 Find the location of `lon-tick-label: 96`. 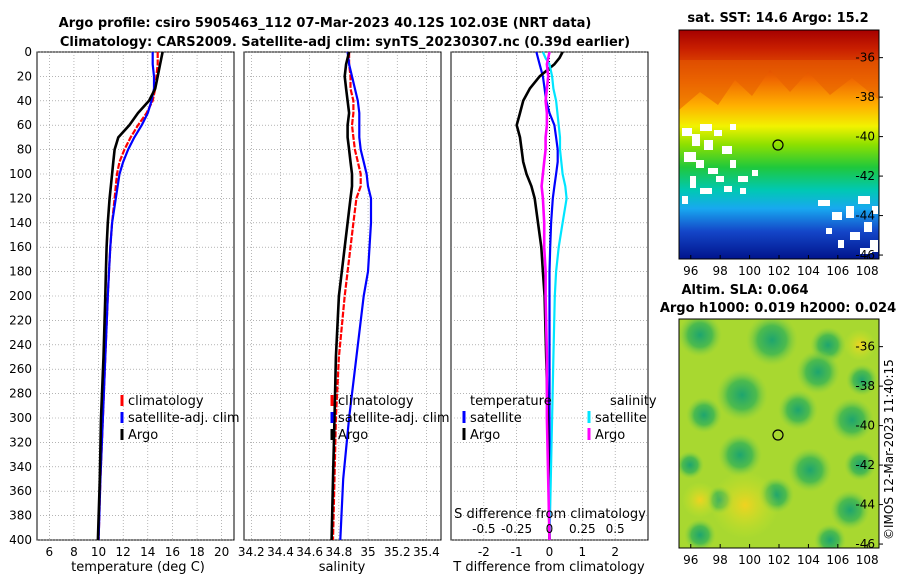

lon-tick-label: 96 is located at coordinates (690, 560).